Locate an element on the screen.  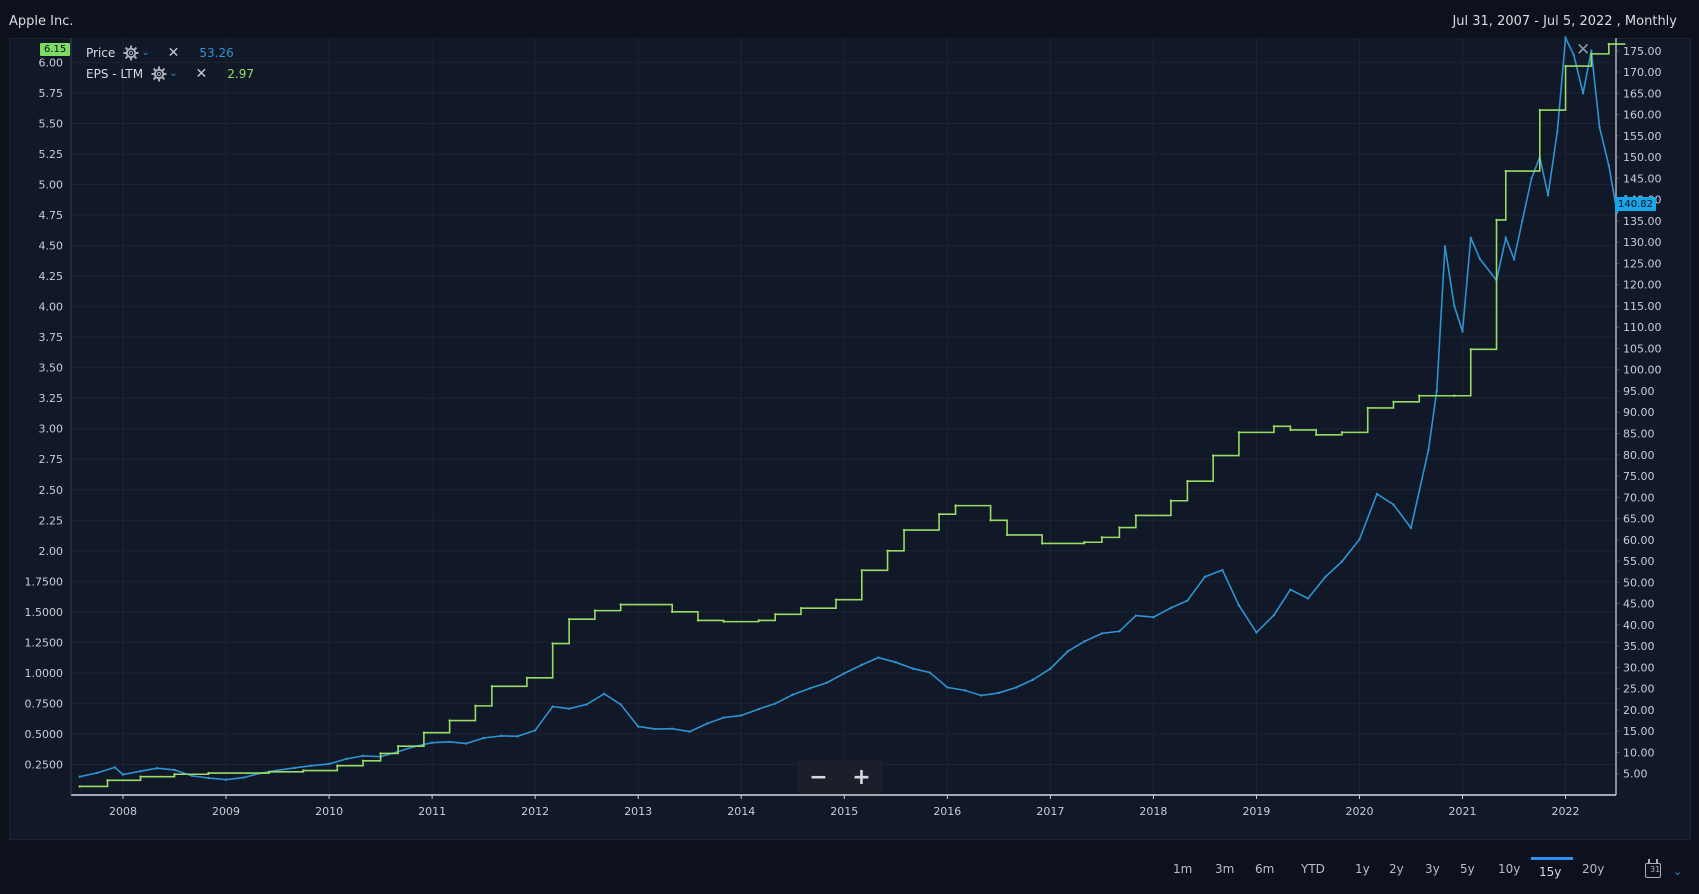
zoom-out-button: − is located at coordinates (818, 777).